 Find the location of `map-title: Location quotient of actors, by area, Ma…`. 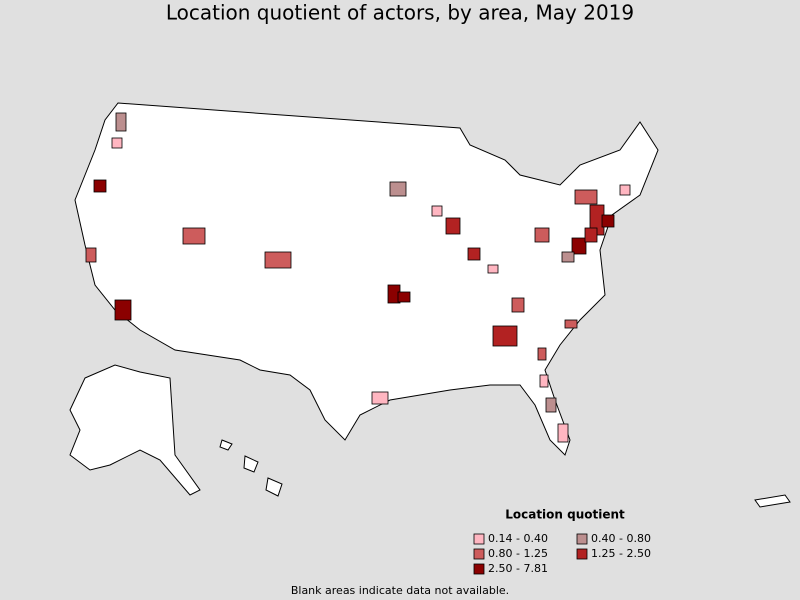

map-title: Location quotient of actors, by area, Ma… is located at coordinates (400, 13).